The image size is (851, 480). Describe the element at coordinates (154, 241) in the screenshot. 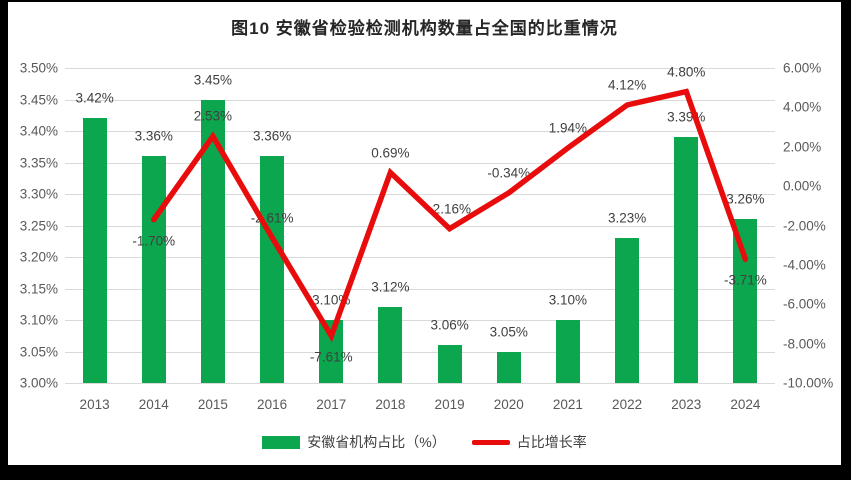

I see `line-point-label: -1.70%` at that location.